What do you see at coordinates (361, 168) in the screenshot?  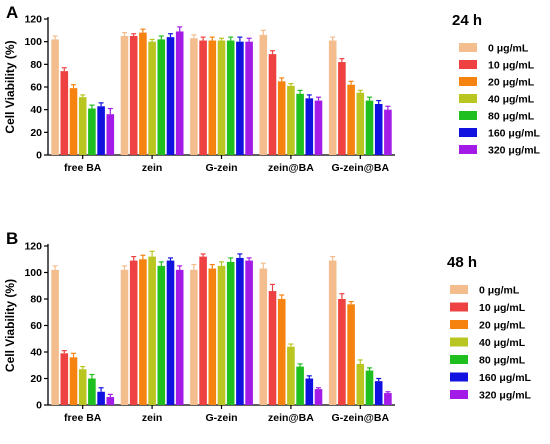 I see `x-category-label: G-zein@BA` at bounding box center [361, 168].